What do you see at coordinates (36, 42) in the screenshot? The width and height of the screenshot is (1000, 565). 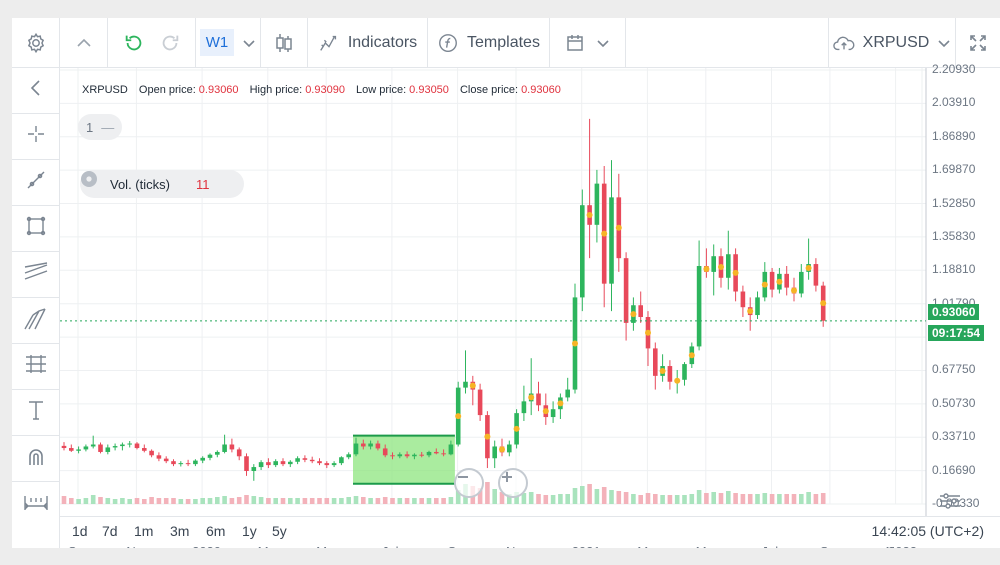 I see `settings-button` at bounding box center [36, 42].